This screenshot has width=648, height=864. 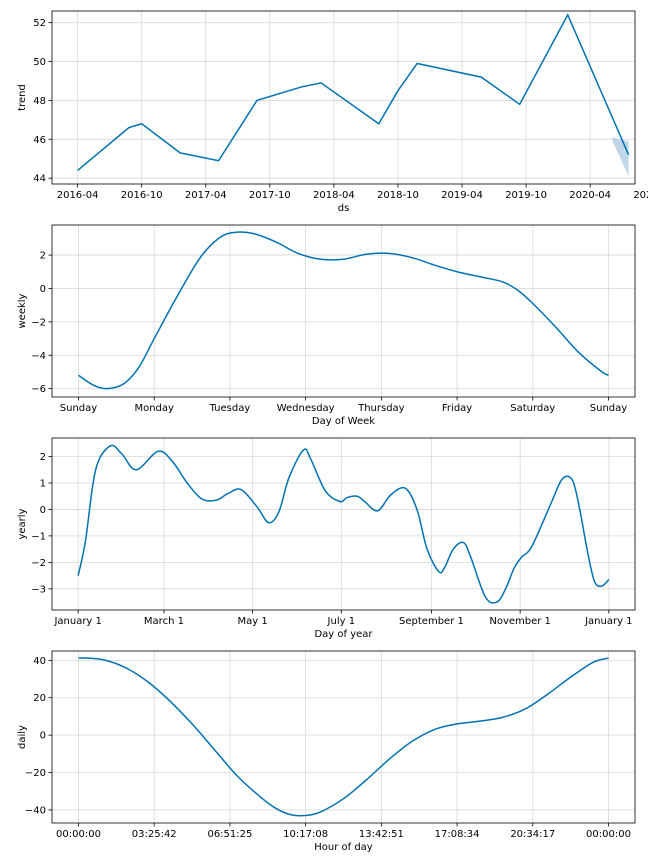 What do you see at coordinates (35, 773) in the screenshot?
I see `y-tick-label: −20` at bounding box center [35, 773].